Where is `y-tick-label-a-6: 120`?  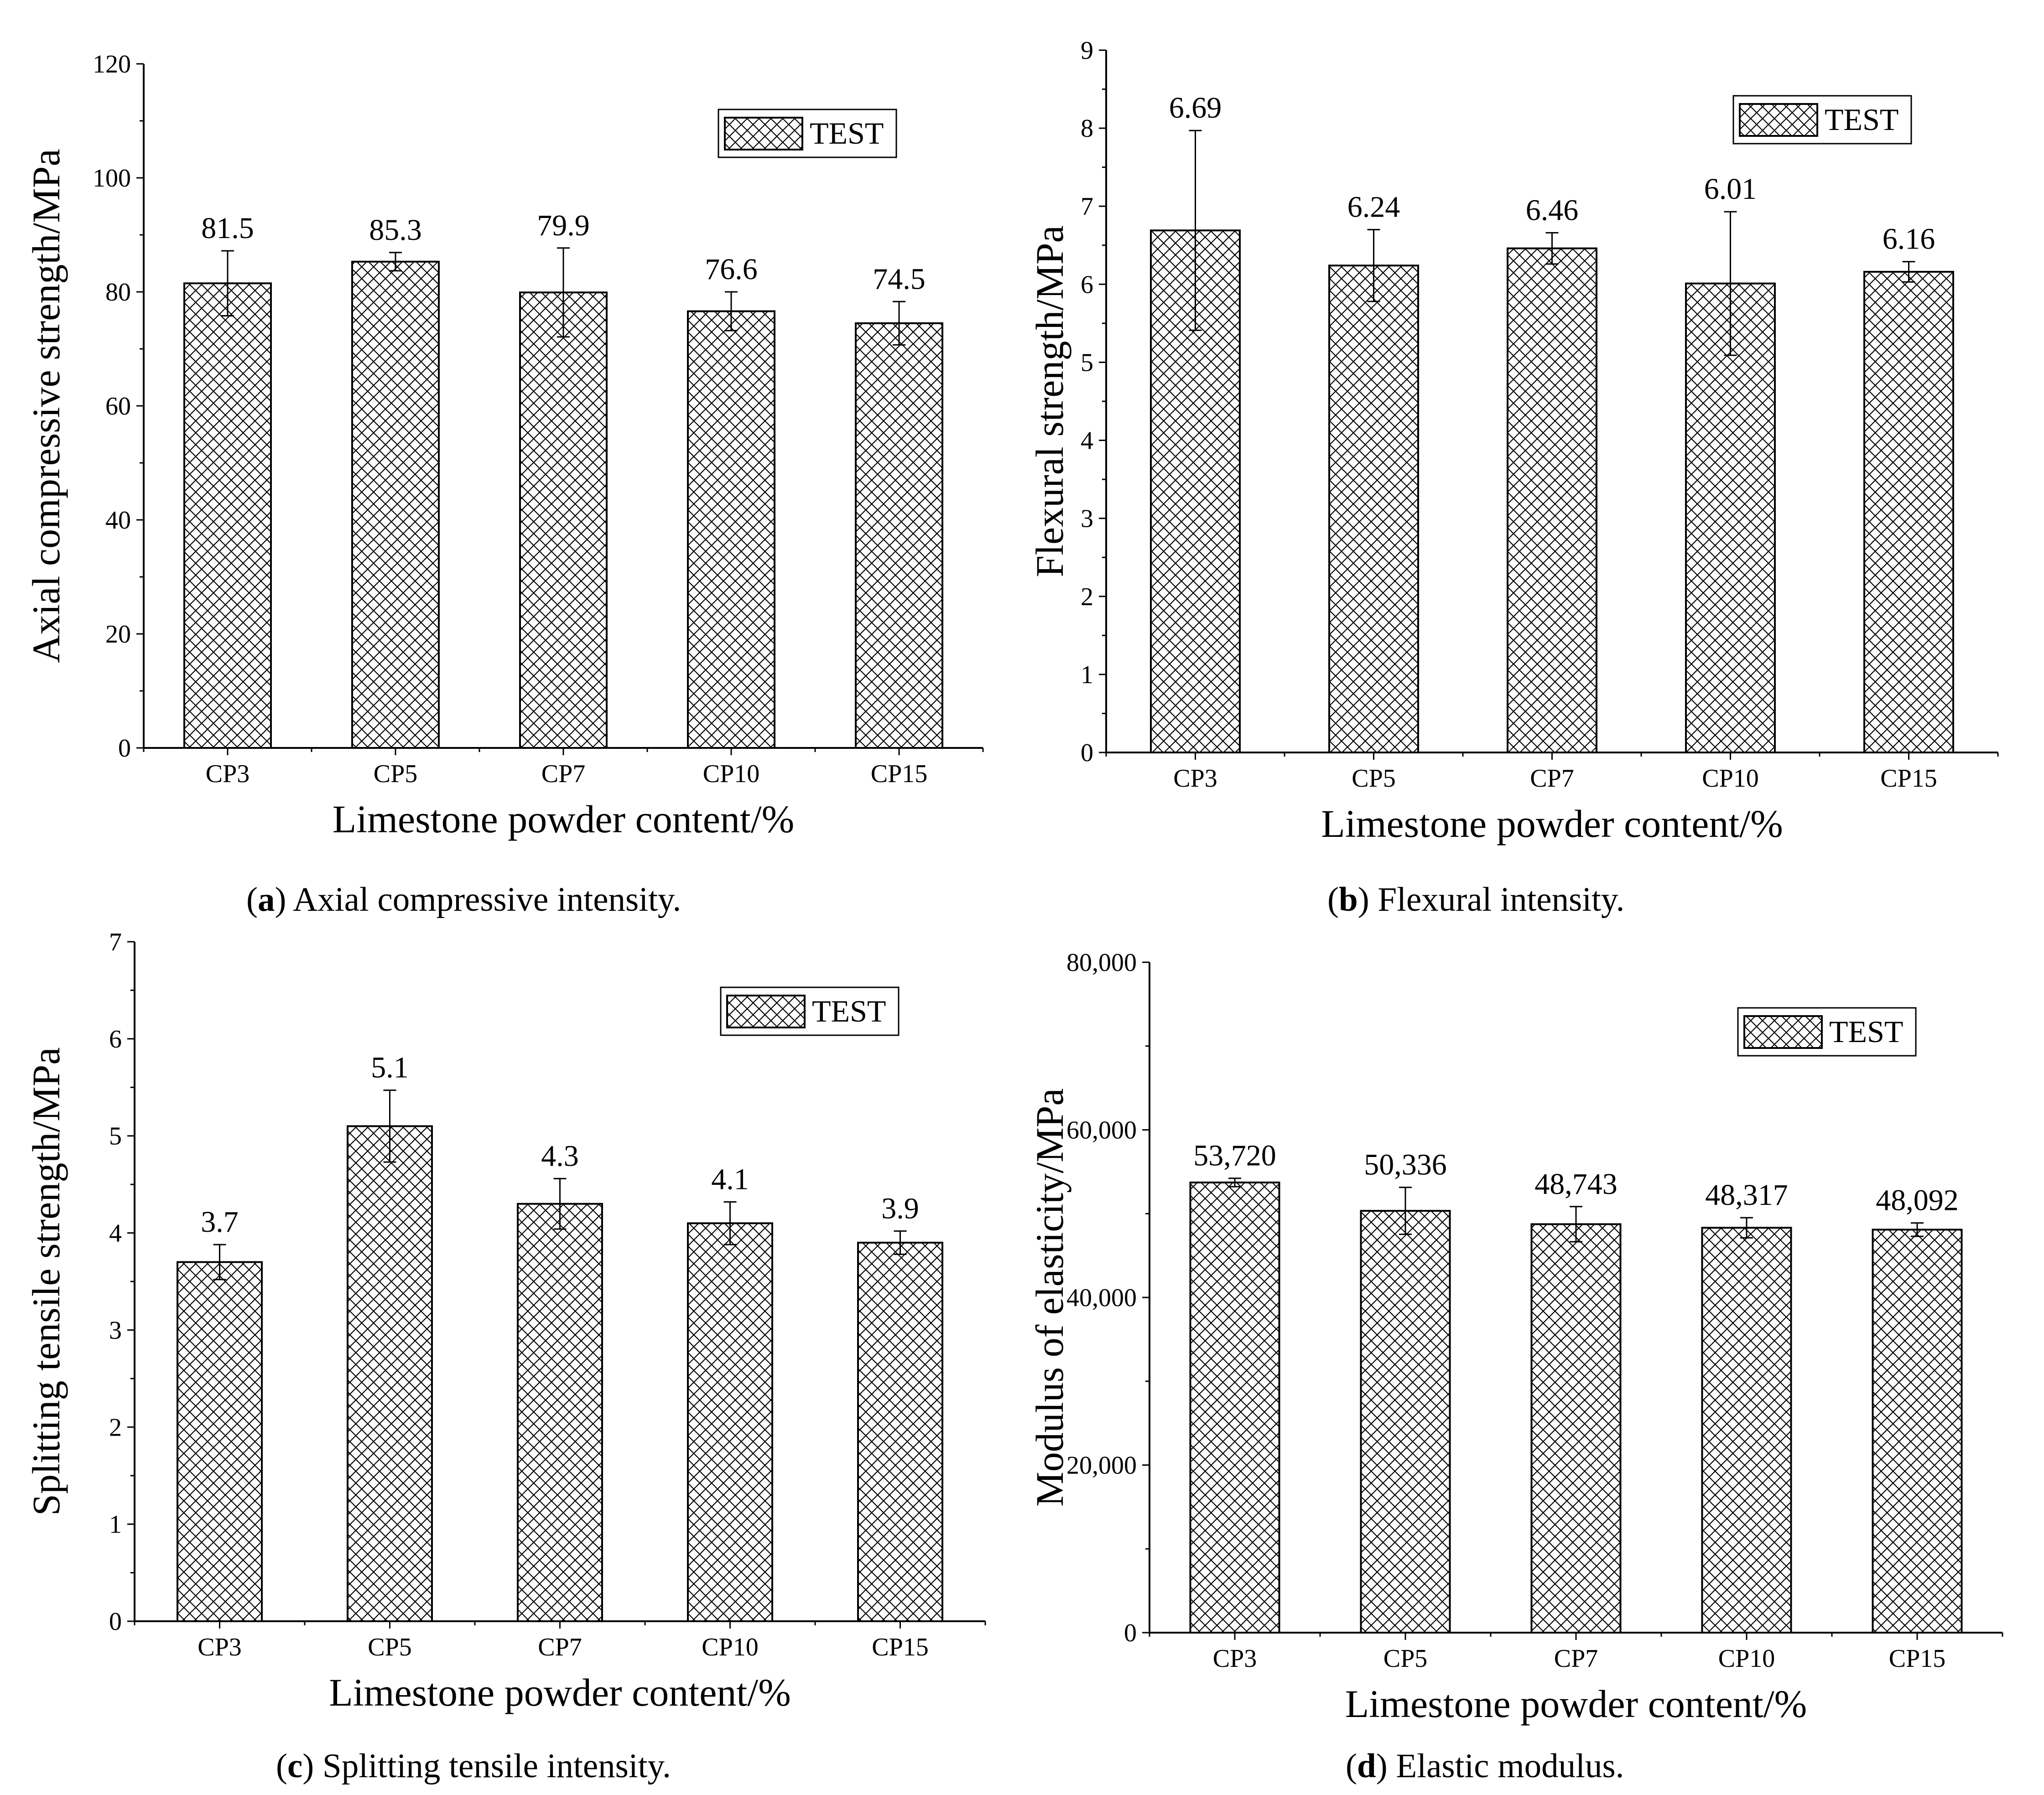 y-tick-label-a-6: 120 is located at coordinates (112, 64).